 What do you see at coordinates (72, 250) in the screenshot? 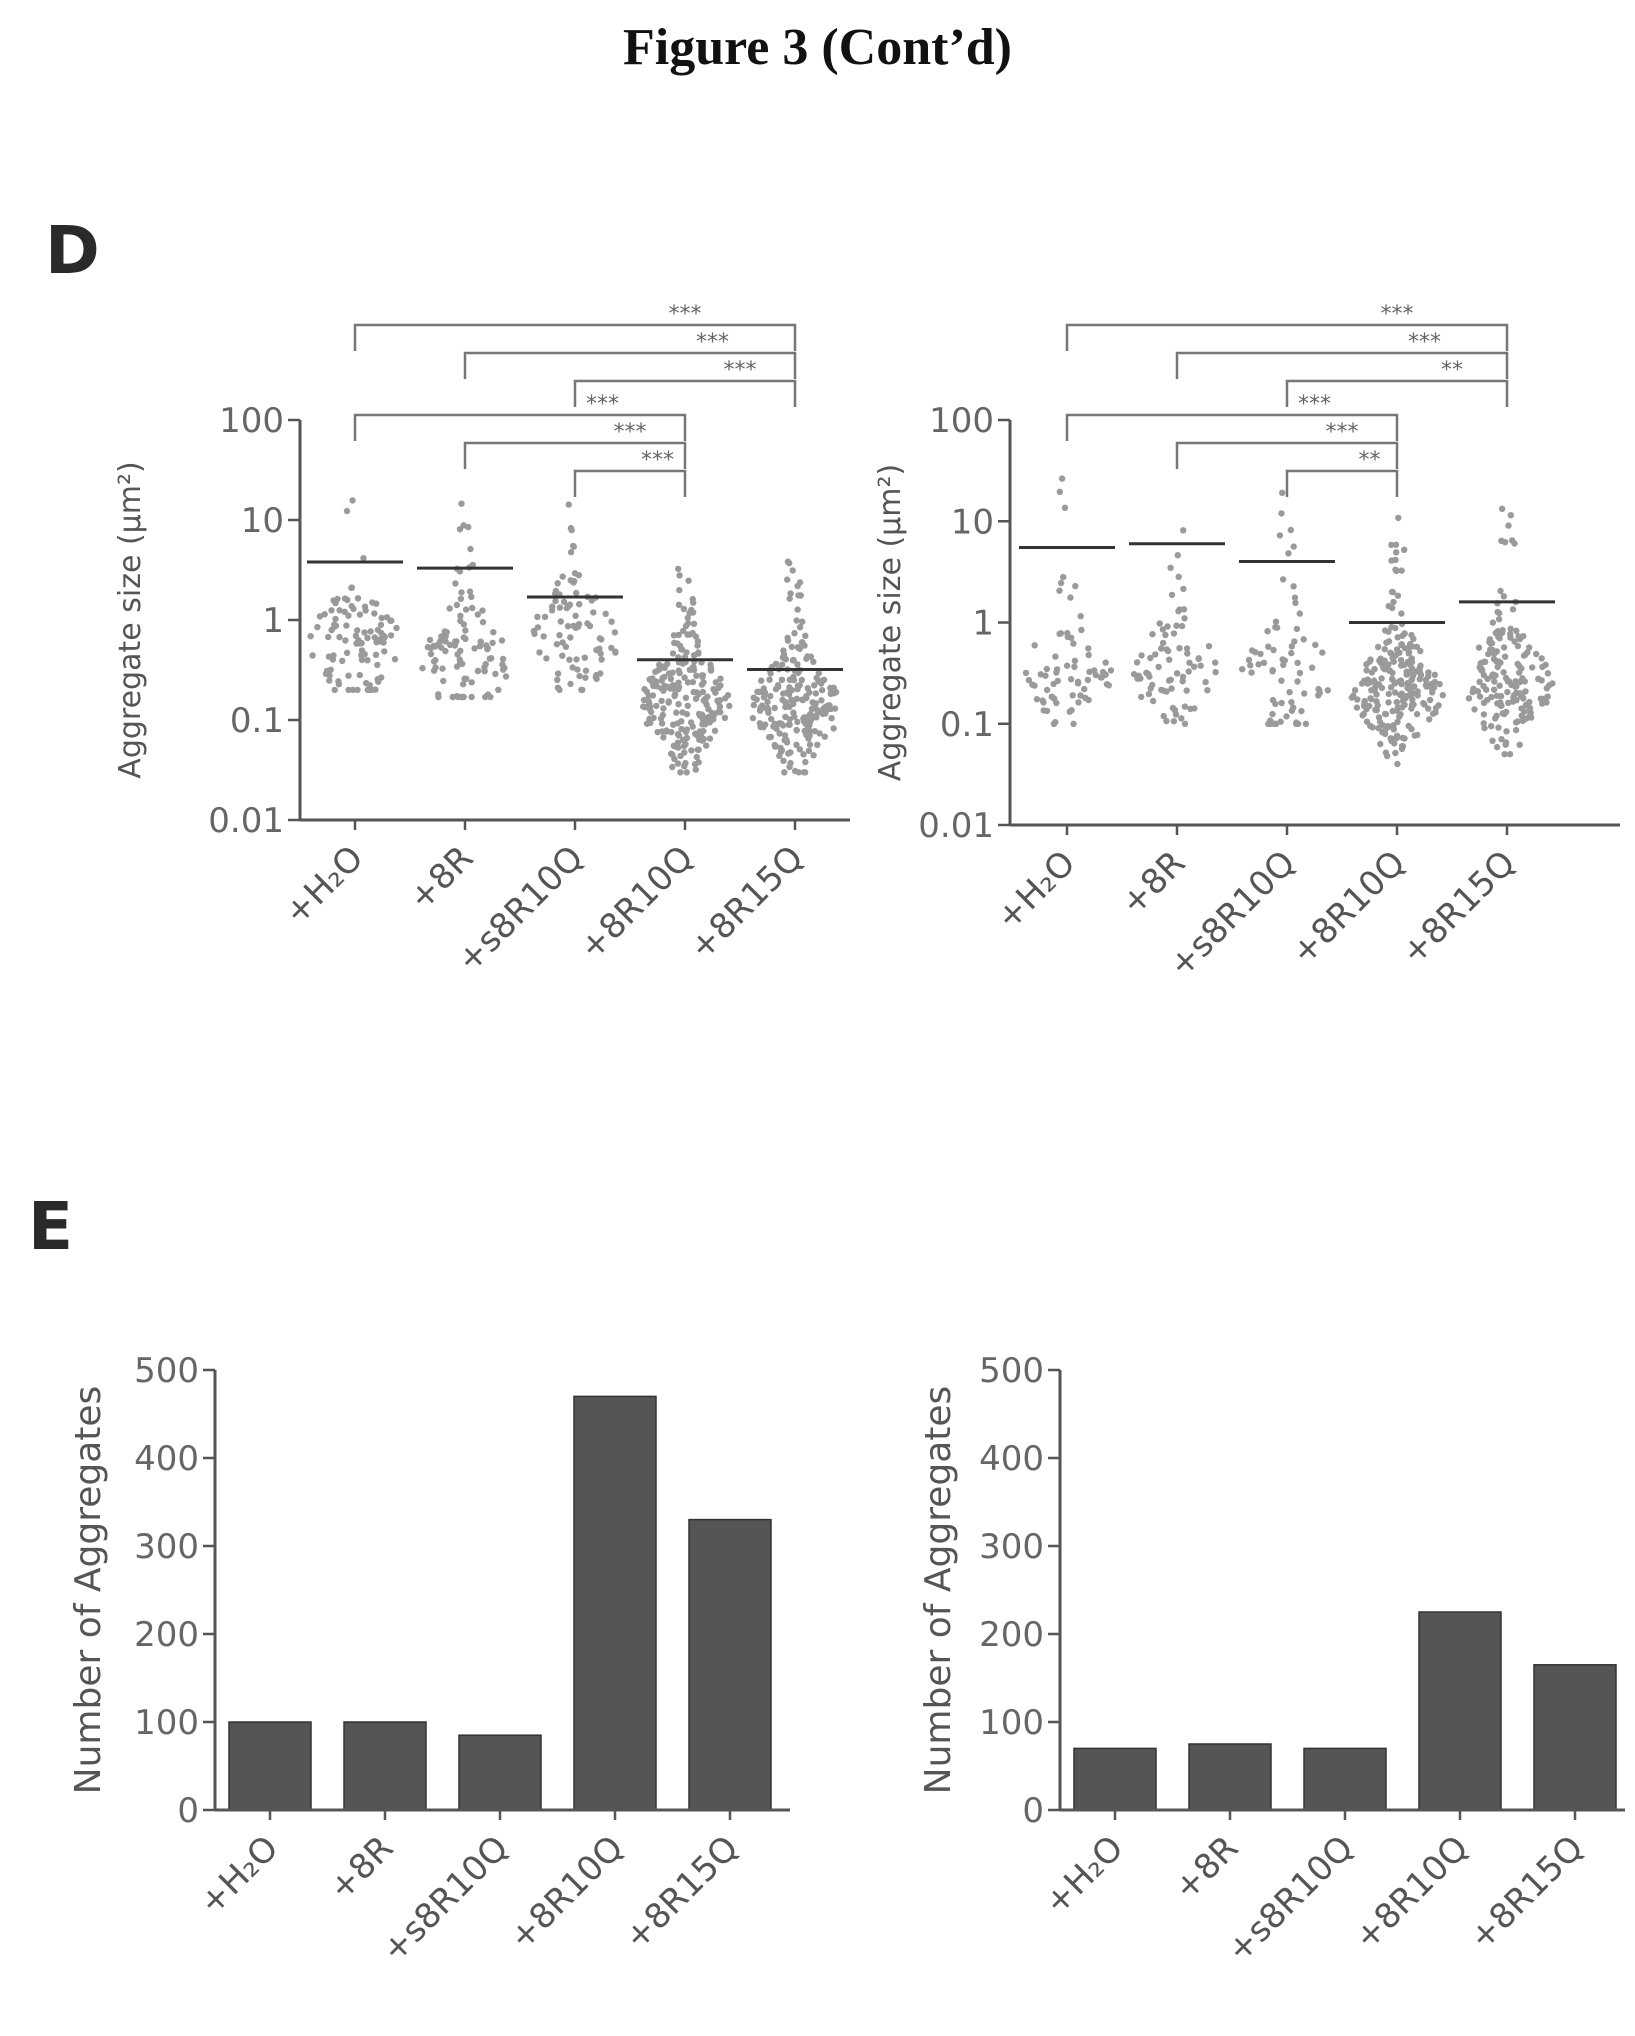
I see `panel-label-d: D` at bounding box center [72, 250].